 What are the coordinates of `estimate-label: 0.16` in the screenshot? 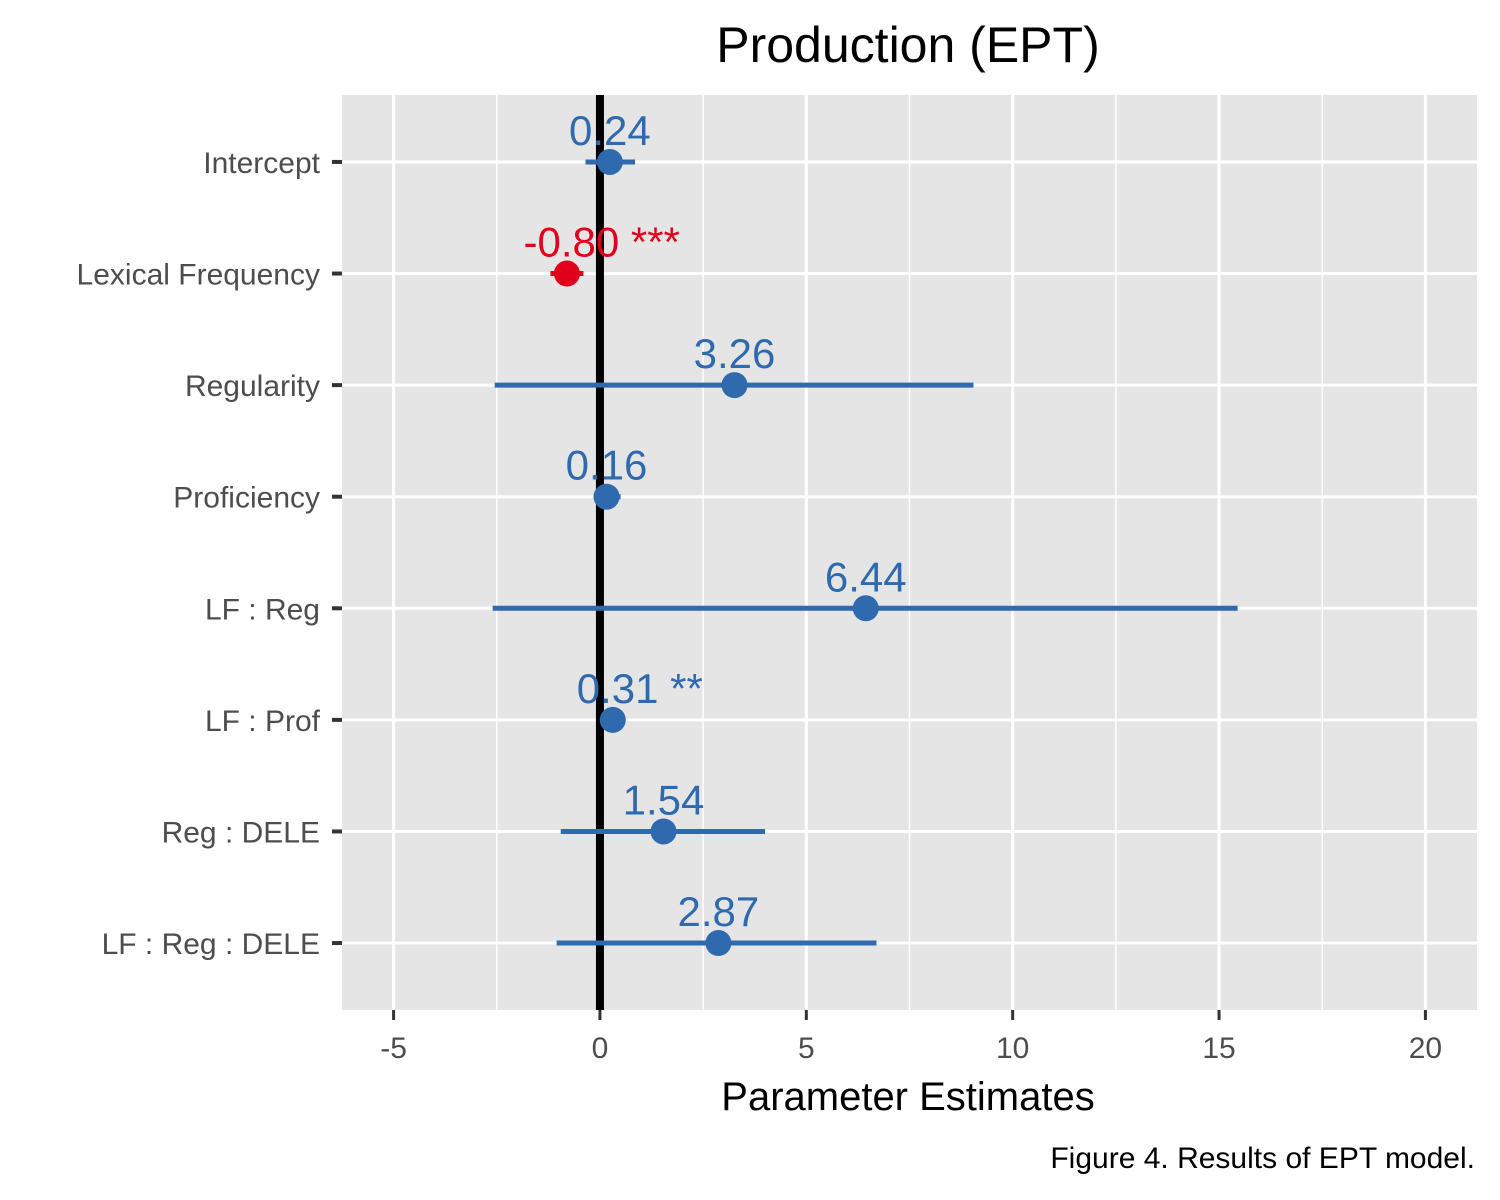 It's located at (607, 465).